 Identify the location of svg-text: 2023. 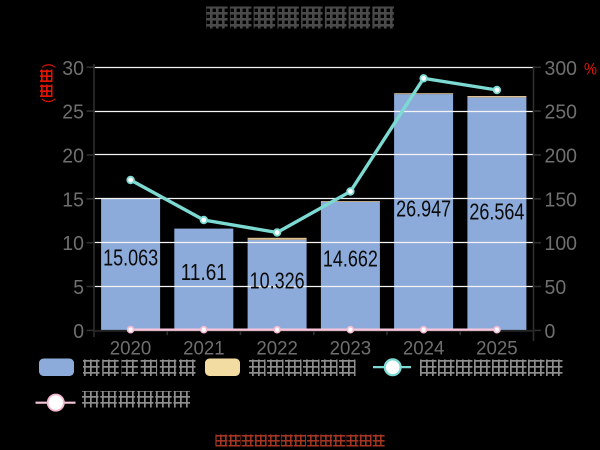
(351, 348).